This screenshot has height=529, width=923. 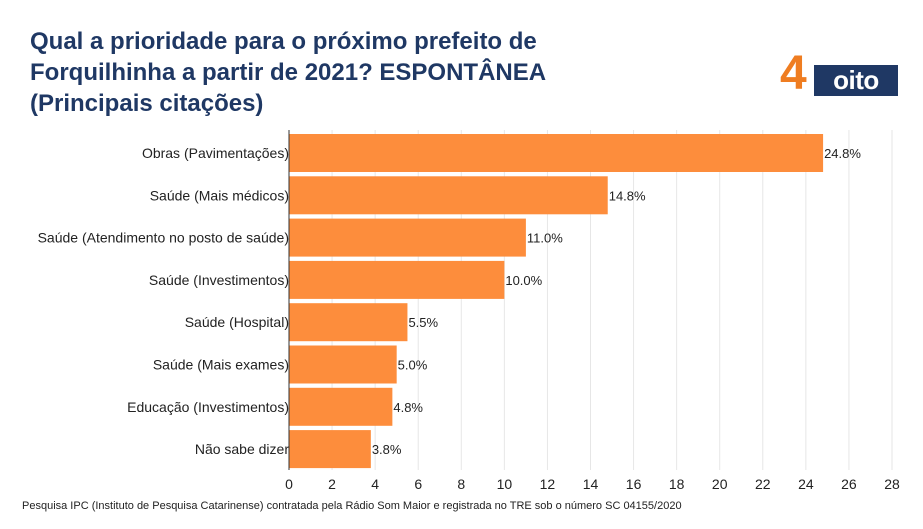 What do you see at coordinates (461, 484) in the screenshot?
I see `x-tick-label: 8` at bounding box center [461, 484].